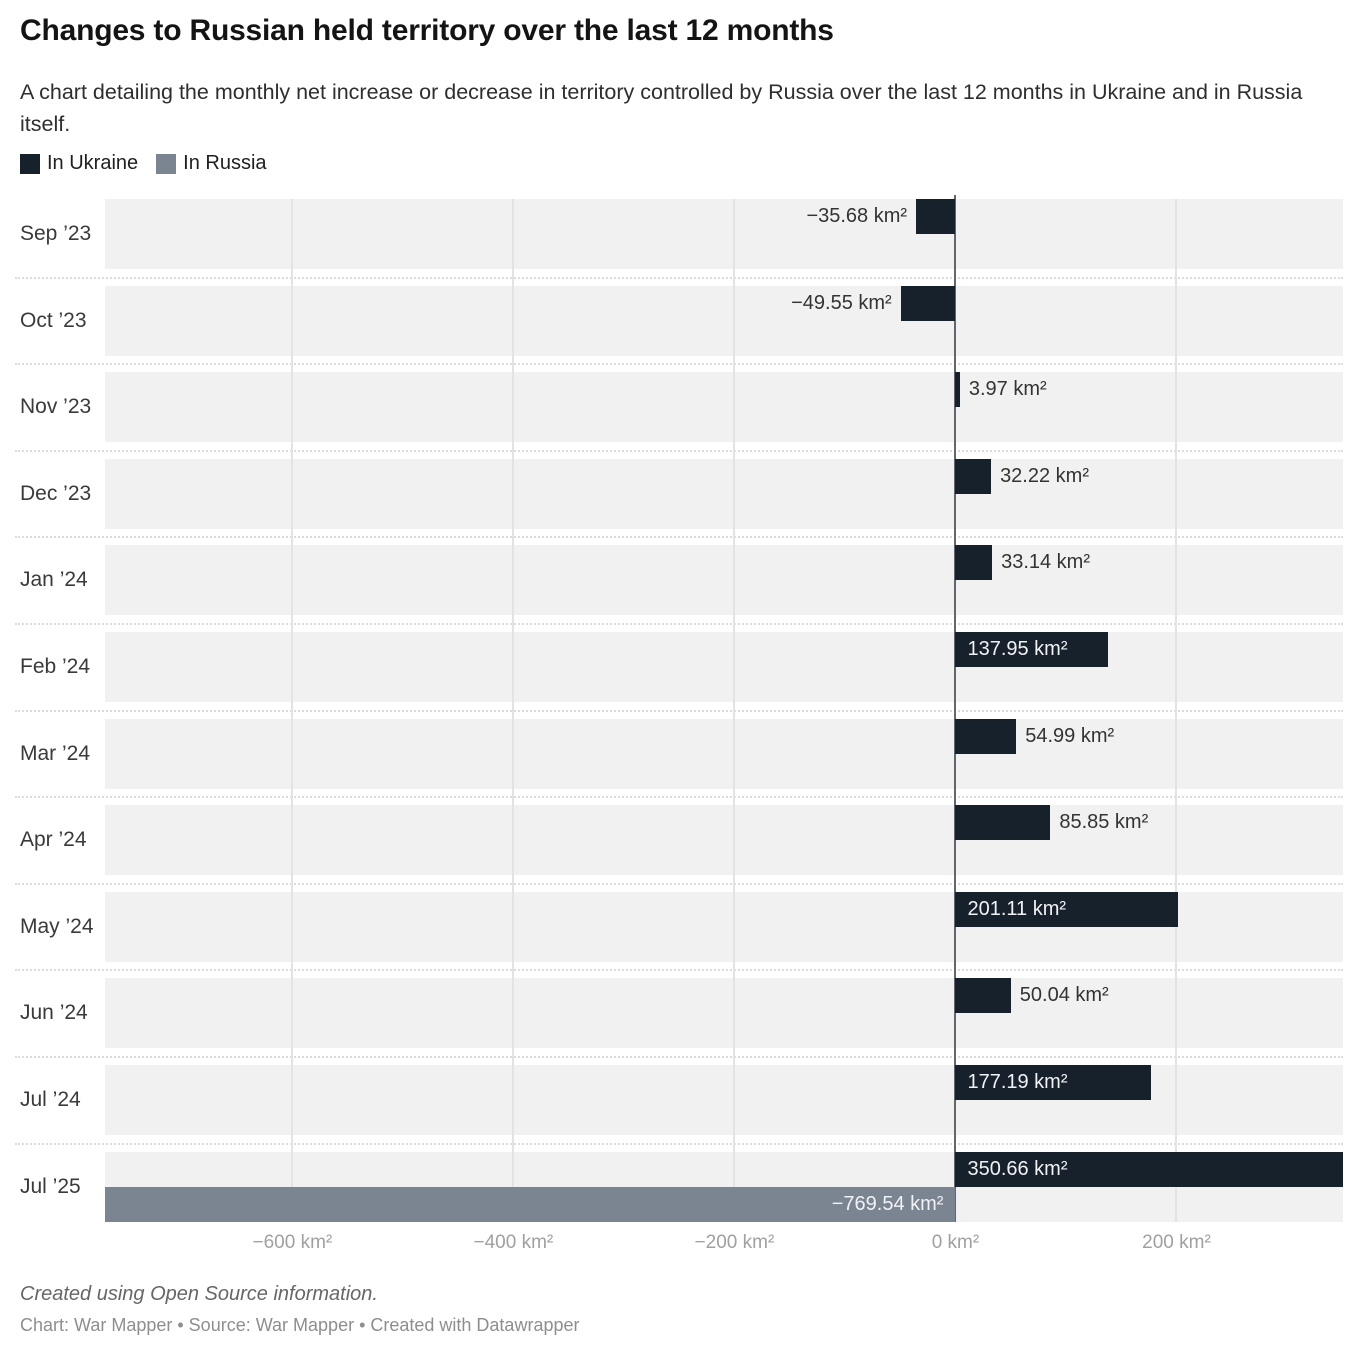 The width and height of the screenshot is (1360, 1358). Describe the element at coordinates (93, 163) in the screenshot. I see `legend-label-in-ukraine: In Ukraine` at that location.